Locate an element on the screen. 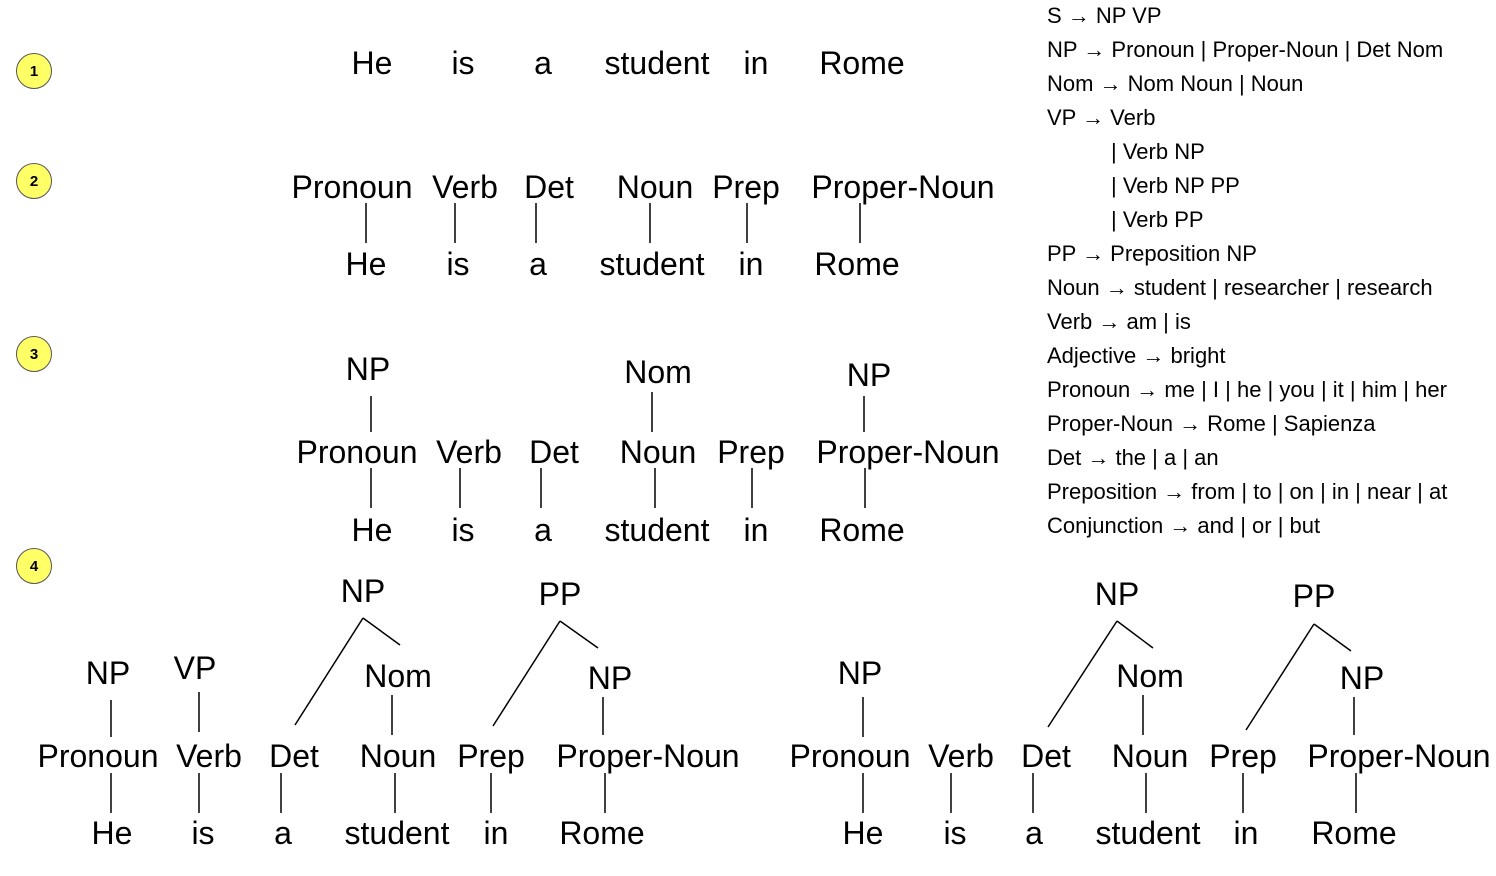 The height and width of the screenshot is (876, 1496). grammar-rule-vp: VP → Verb is located at coordinates (1101, 117).